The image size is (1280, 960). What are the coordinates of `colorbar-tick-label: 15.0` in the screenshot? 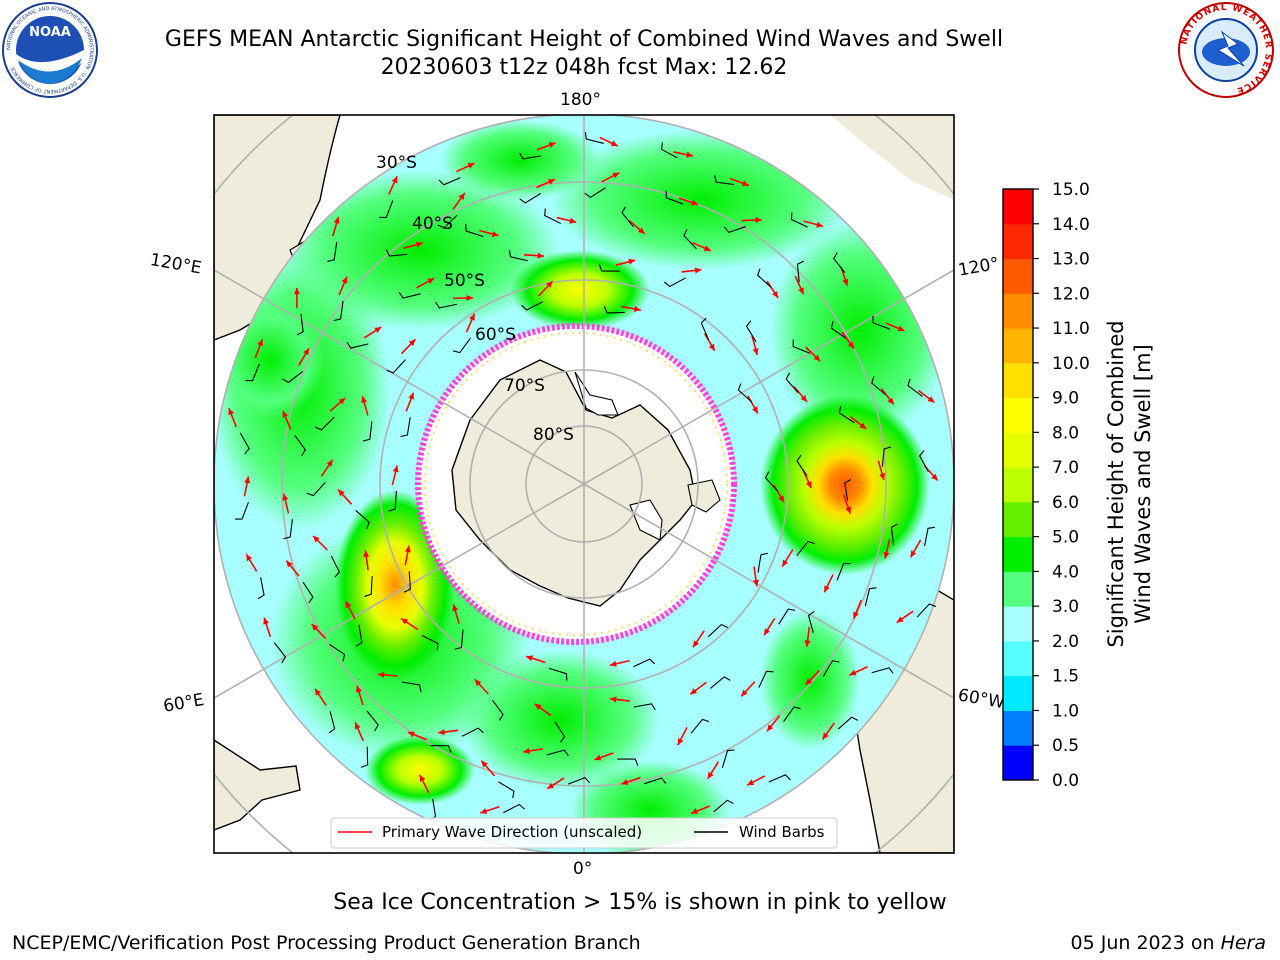 It's located at (1071, 190).